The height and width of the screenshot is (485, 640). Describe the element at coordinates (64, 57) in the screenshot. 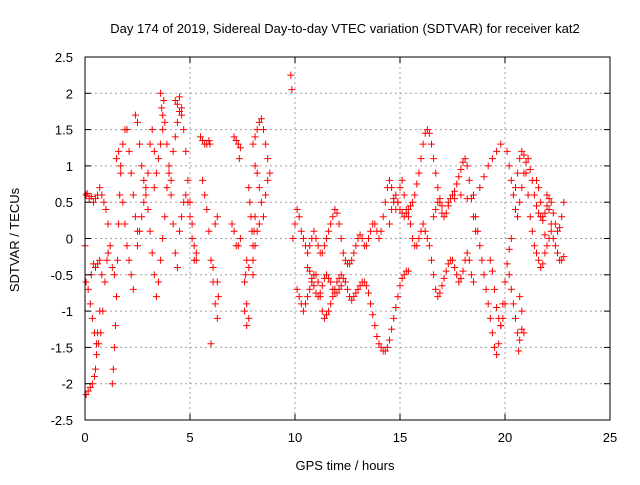

I see `y-tick-label: 2.5` at that location.